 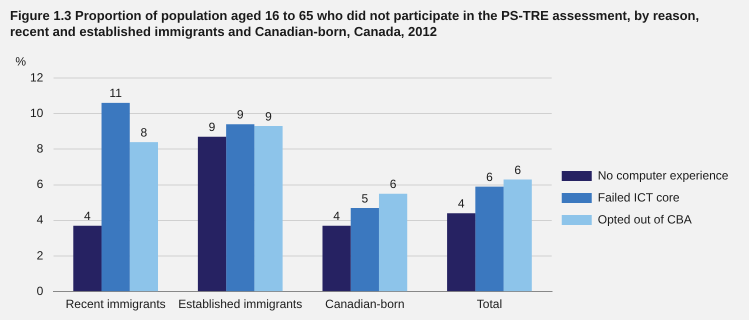 I want to click on y-axis-title: %, so click(x=20, y=61).